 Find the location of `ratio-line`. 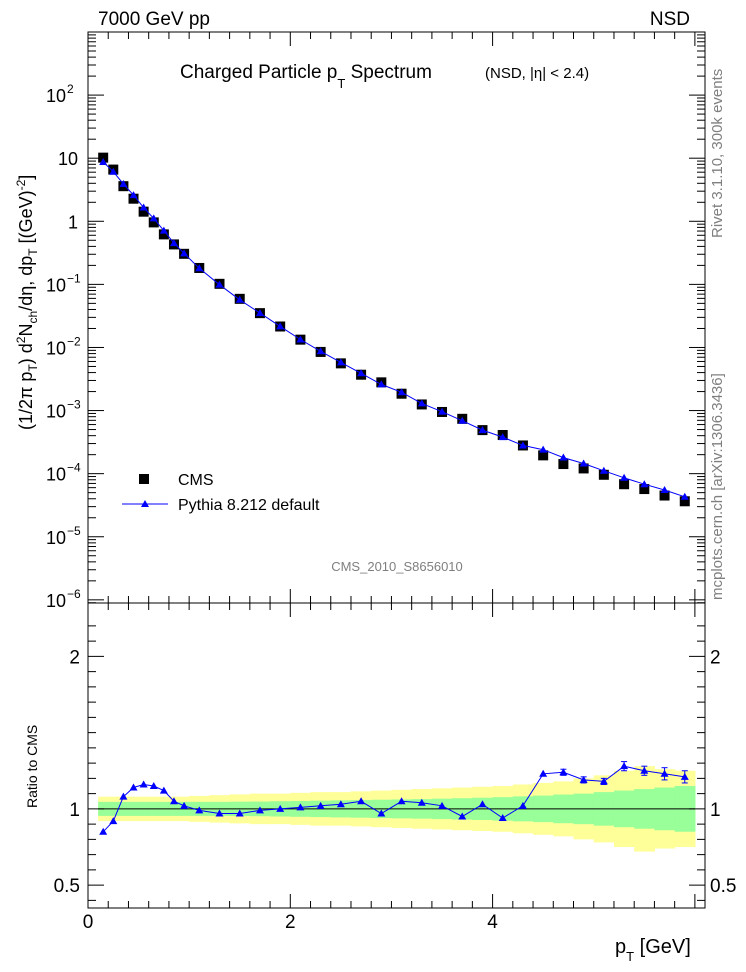

ratio-line is located at coordinates (393, 799).